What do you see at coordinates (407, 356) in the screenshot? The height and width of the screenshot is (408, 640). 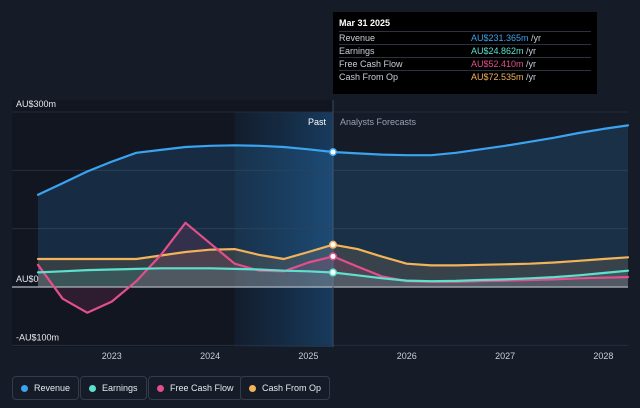 I see `x-axis-tick-label: 2026` at bounding box center [407, 356].